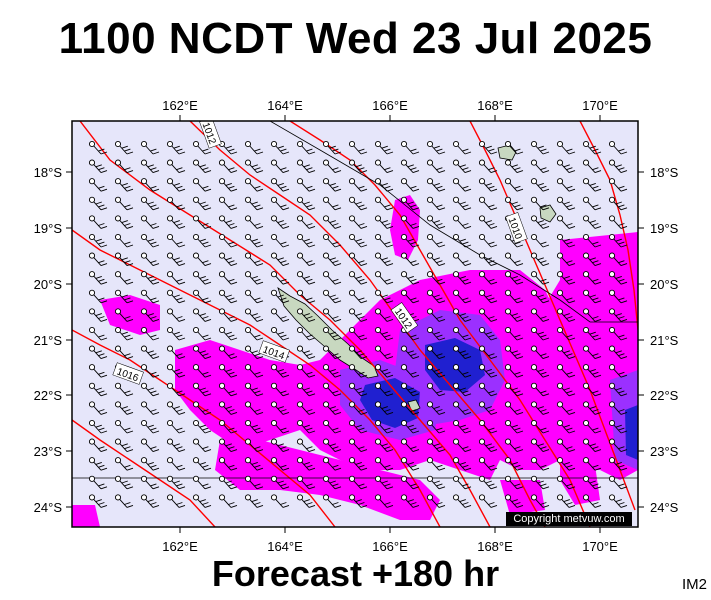 The width and height of the screenshot is (711, 600). Describe the element at coordinates (664, 395) in the screenshot. I see `lat-label-22-right: 22°S` at that location.